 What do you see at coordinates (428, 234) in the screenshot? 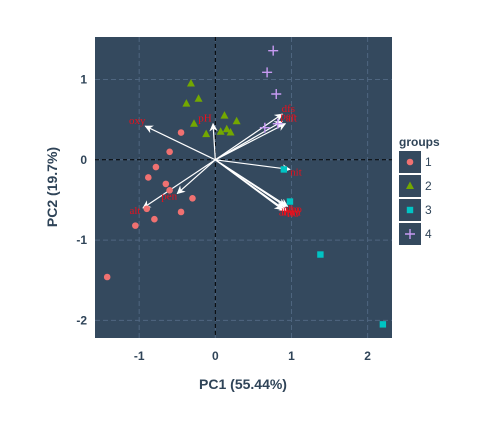
I see `legend-label-4: 4` at bounding box center [428, 234].